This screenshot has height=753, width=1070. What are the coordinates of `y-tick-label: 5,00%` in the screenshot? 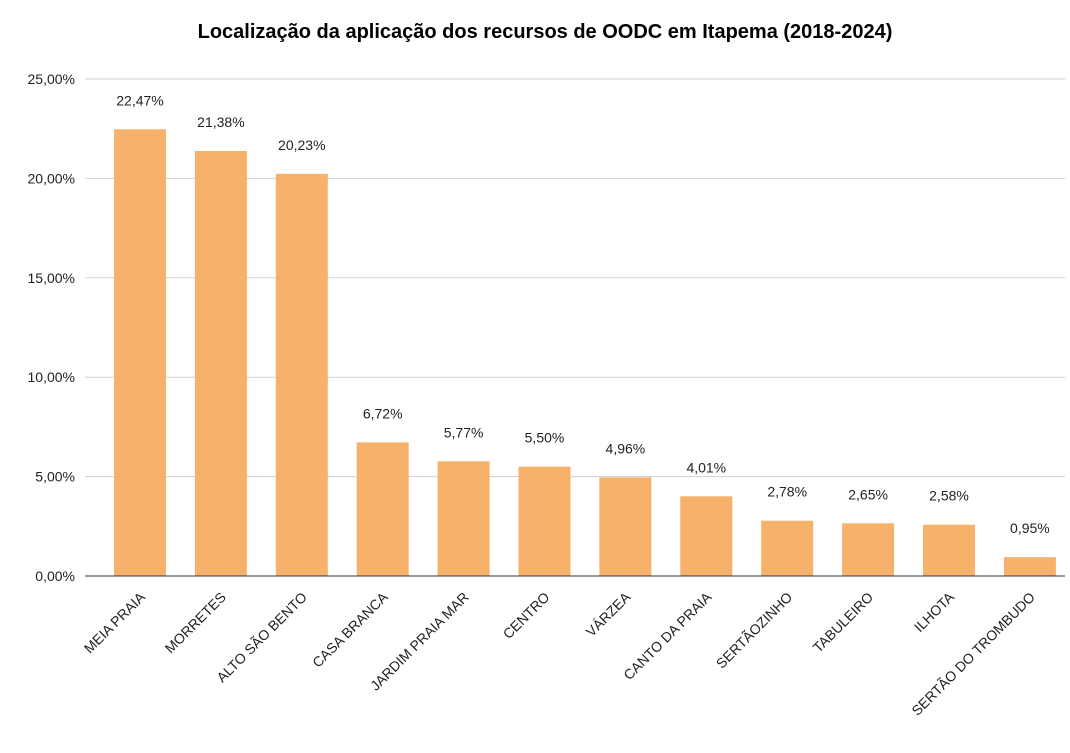 It's located at (55, 477).